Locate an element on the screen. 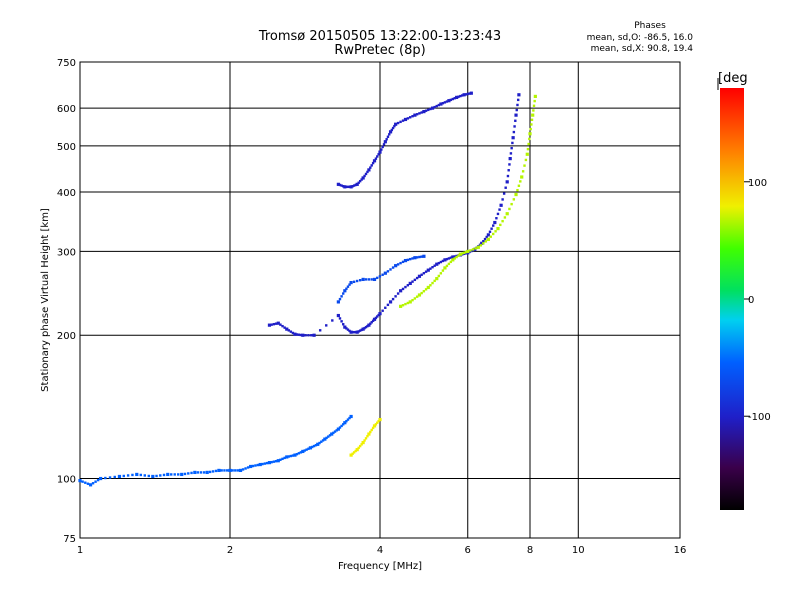  colorbar-tick-label: -100 is located at coordinates (759, 417).